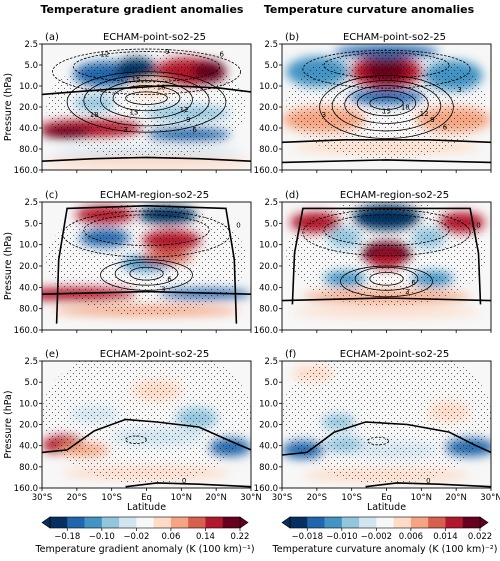  Describe the element at coordinates (376, 537) in the screenshot. I see `colorbar-tick-label: −0.002` at that location.